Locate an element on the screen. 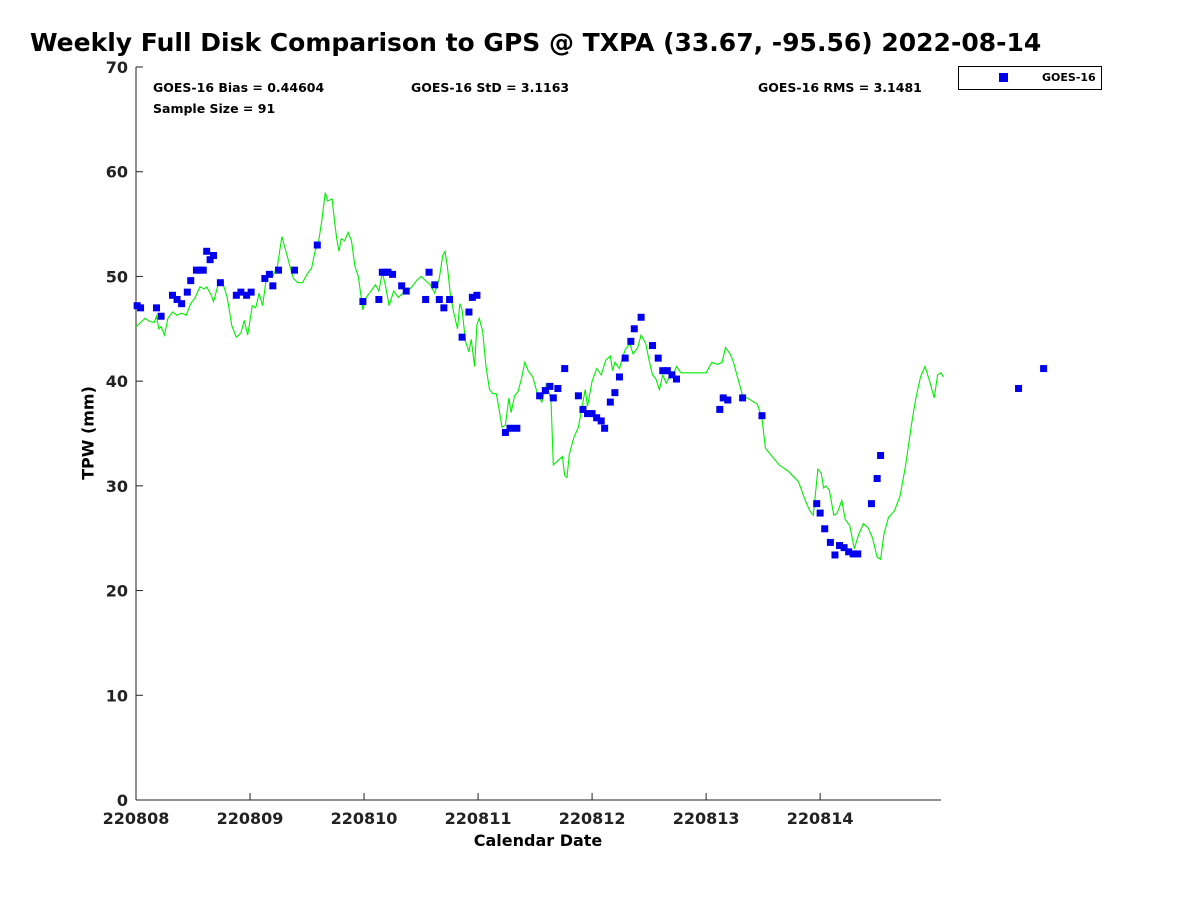  y-tick-label: 40 is located at coordinates (117, 381).